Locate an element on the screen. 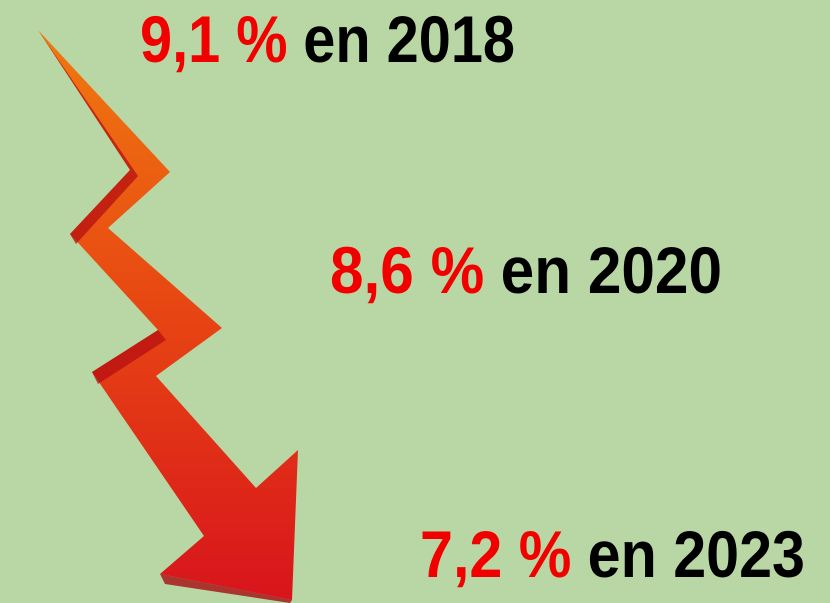 This screenshot has width=830, height=603. stat-year: en 2018 is located at coordinates (409, 39).